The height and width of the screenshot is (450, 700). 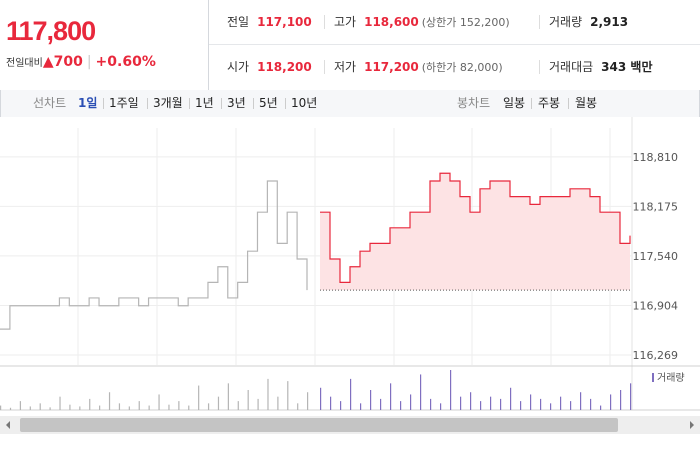 What do you see at coordinates (345, 22) in the screenshot?
I see `quote-label: 고가` at bounding box center [345, 22].